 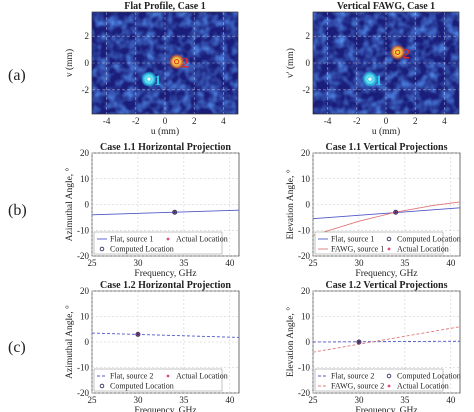 What do you see at coordinates (142, 386) in the screenshot?
I see `legend-label: Computed Location` at bounding box center [142, 386].